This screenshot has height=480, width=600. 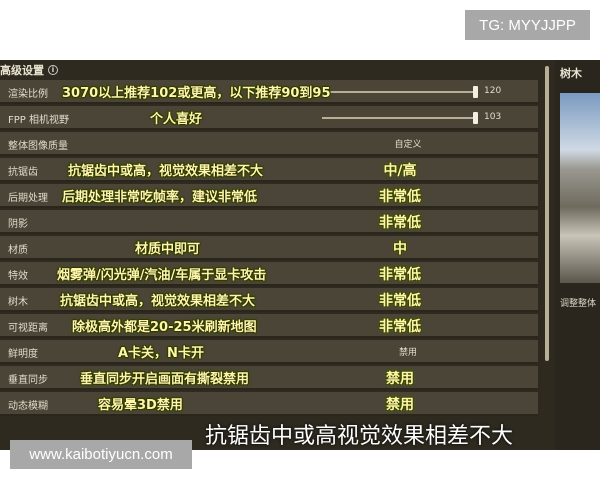 What do you see at coordinates (38, 146) in the screenshot?
I see `setting-label: 整体图像质量` at bounding box center [38, 146].